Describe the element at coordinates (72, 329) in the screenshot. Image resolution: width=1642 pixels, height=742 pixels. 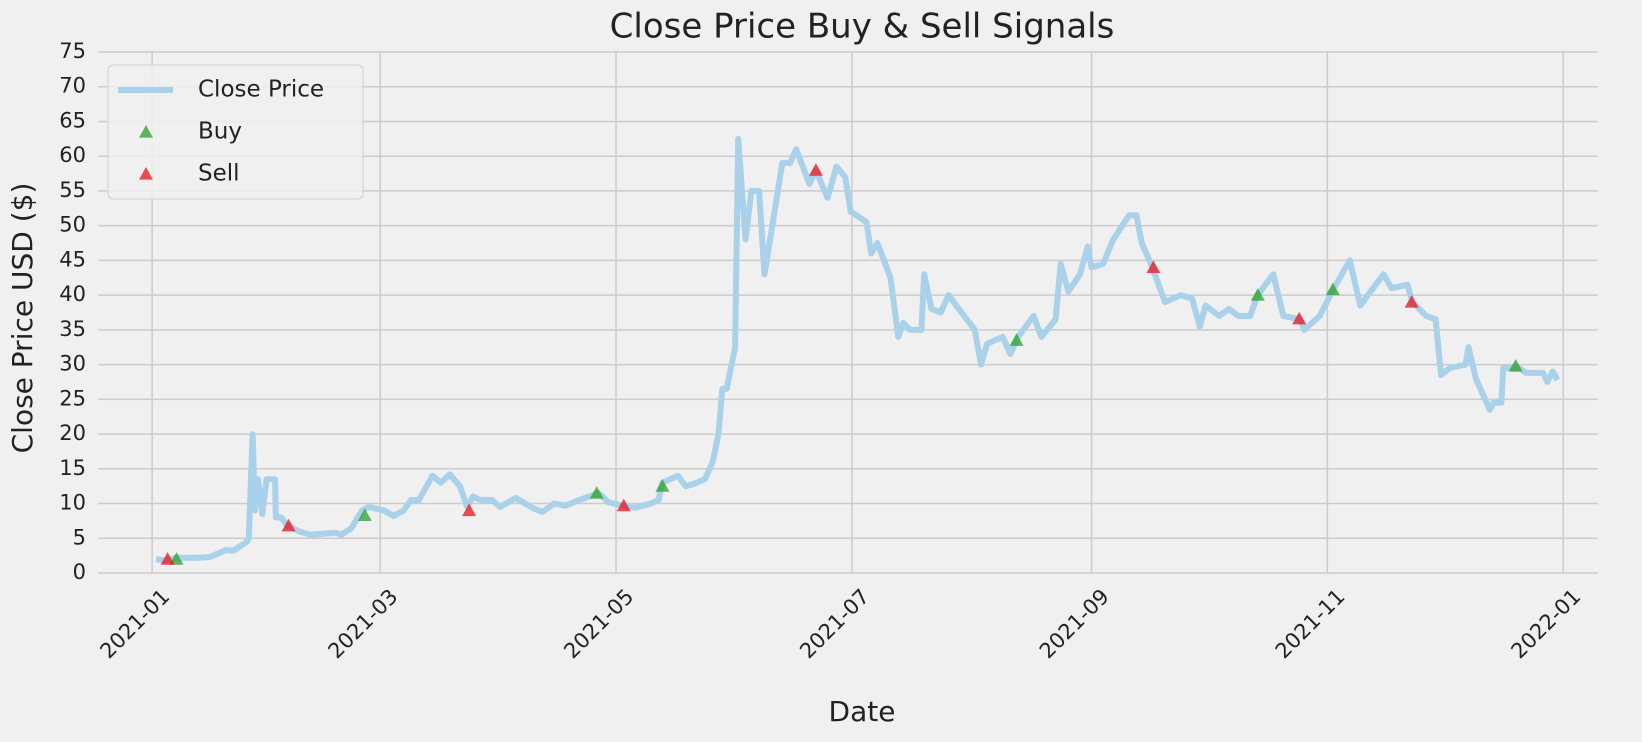
I see `y-tick-label: 35` at that location.